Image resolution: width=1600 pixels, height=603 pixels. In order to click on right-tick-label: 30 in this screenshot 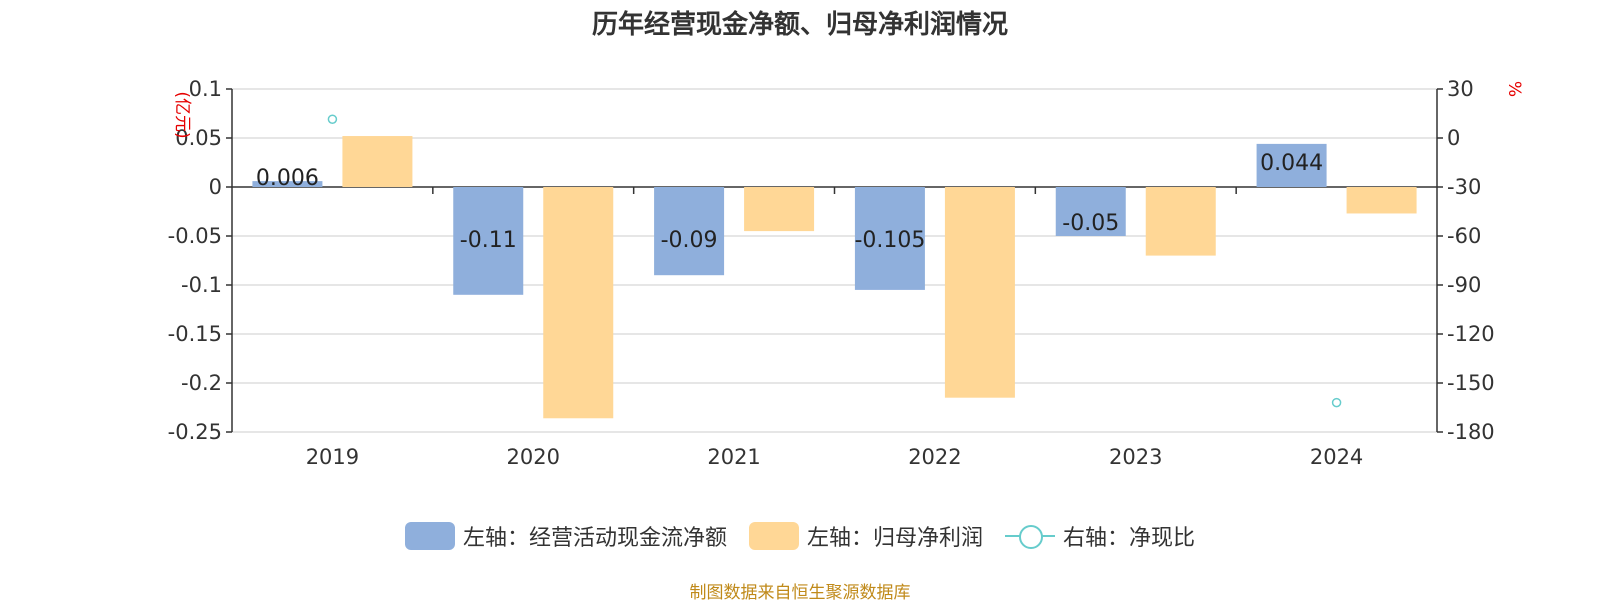, I will do `click(1460, 89)`.